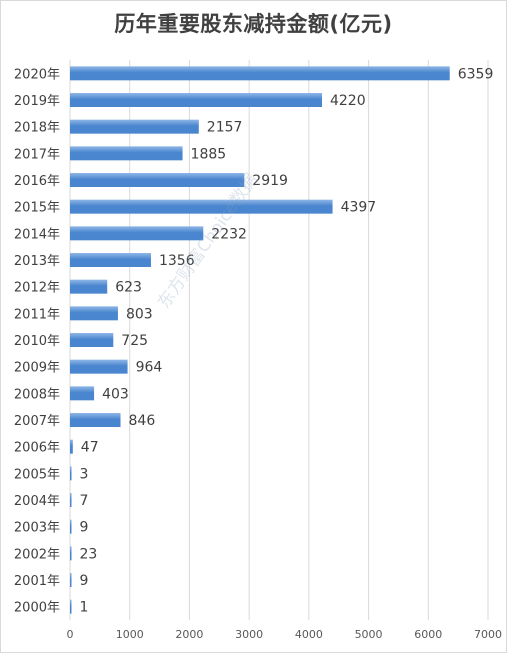 The image size is (507, 653). I want to click on data-label: 2232, so click(229, 234).